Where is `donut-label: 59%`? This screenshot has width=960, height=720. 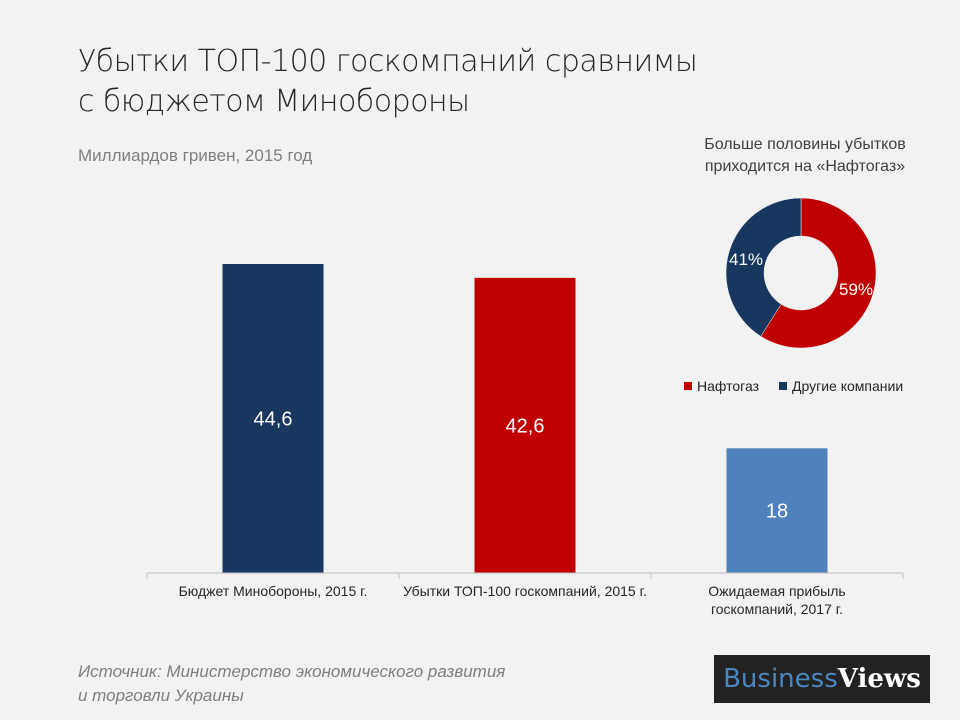 donut-label: 59% is located at coordinates (856, 289).